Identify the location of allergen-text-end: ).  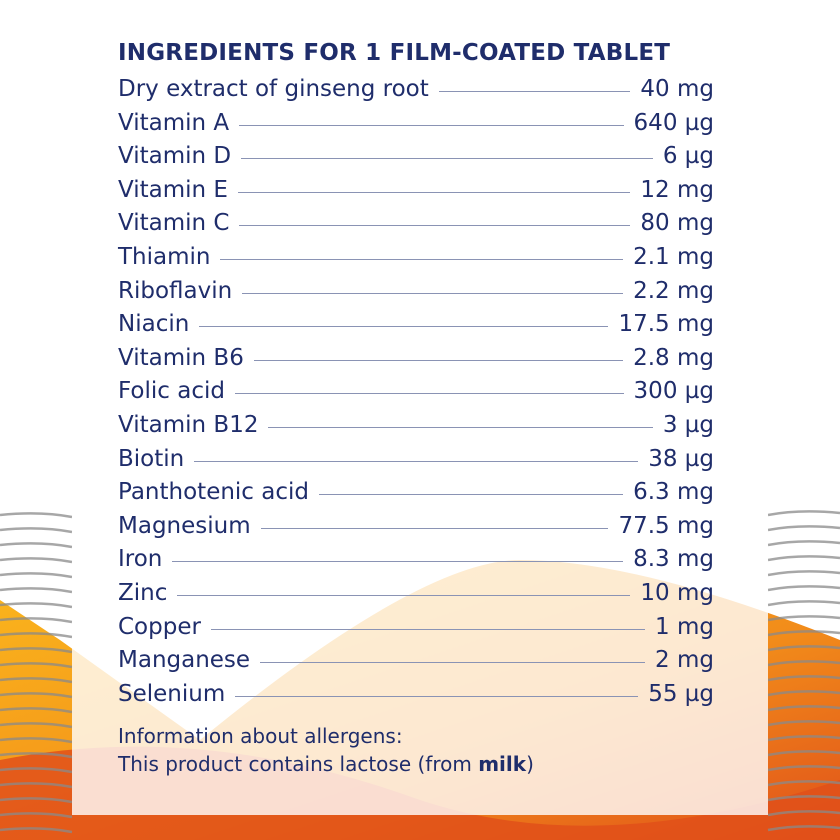
(530, 764).